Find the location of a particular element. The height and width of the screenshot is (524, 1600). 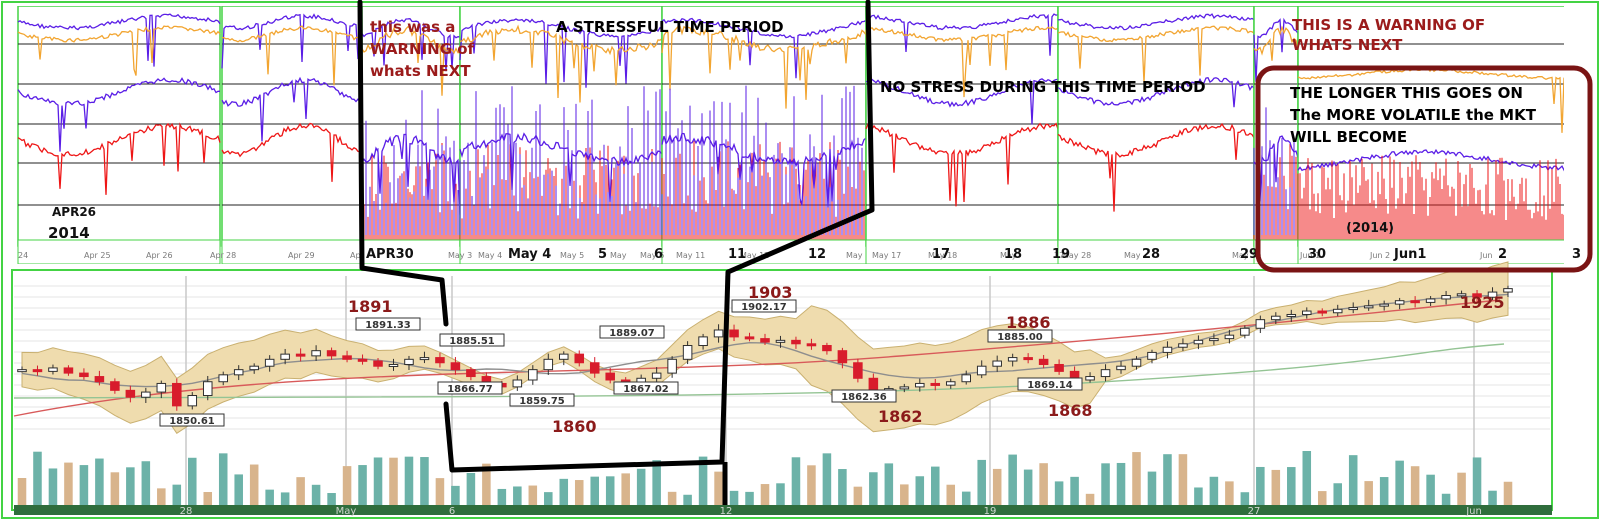

stress-small-tick-label: Jun 1 is located at coordinates (1309, 255).